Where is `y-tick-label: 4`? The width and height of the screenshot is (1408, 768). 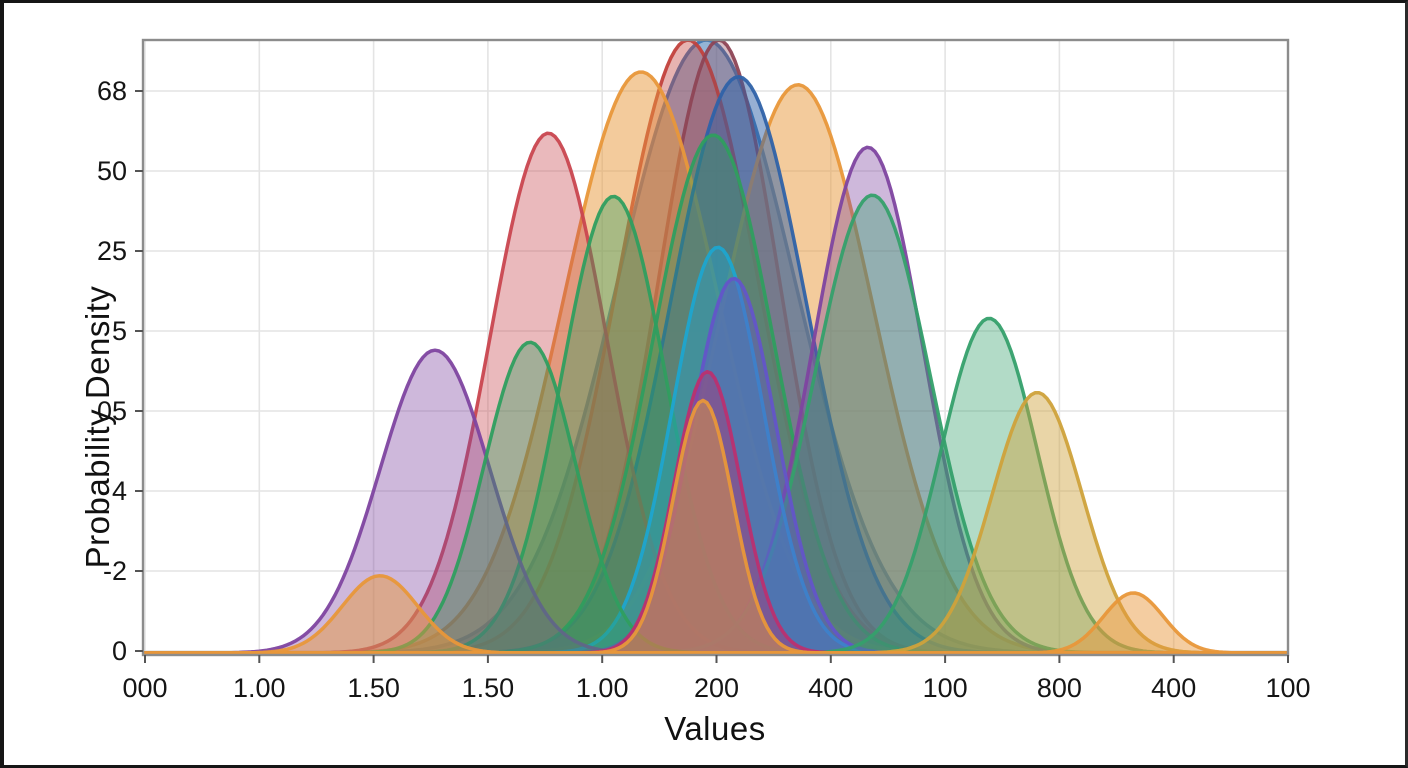 y-tick-label: 4 is located at coordinates (119, 491).